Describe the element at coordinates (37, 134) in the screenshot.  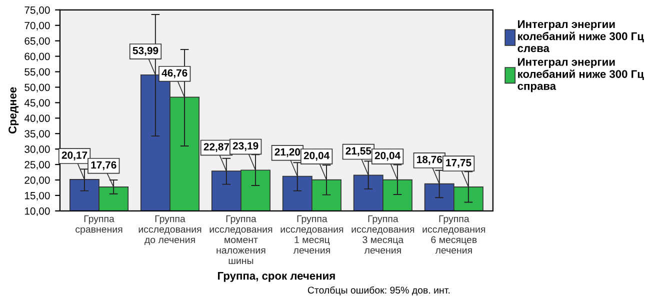
I see `y-tick-label: 35,00` at that location.